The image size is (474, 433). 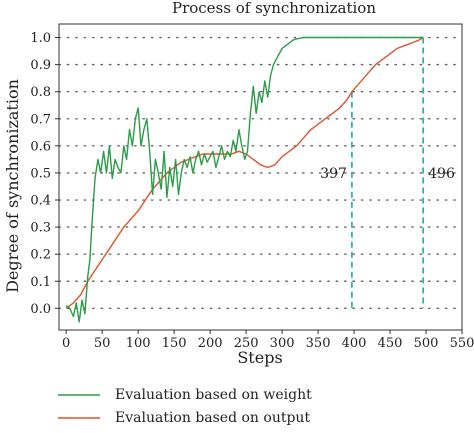 What do you see at coordinates (212, 418) in the screenshot?
I see `legend-label: Evaluation based on output` at bounding box center [212, 418].